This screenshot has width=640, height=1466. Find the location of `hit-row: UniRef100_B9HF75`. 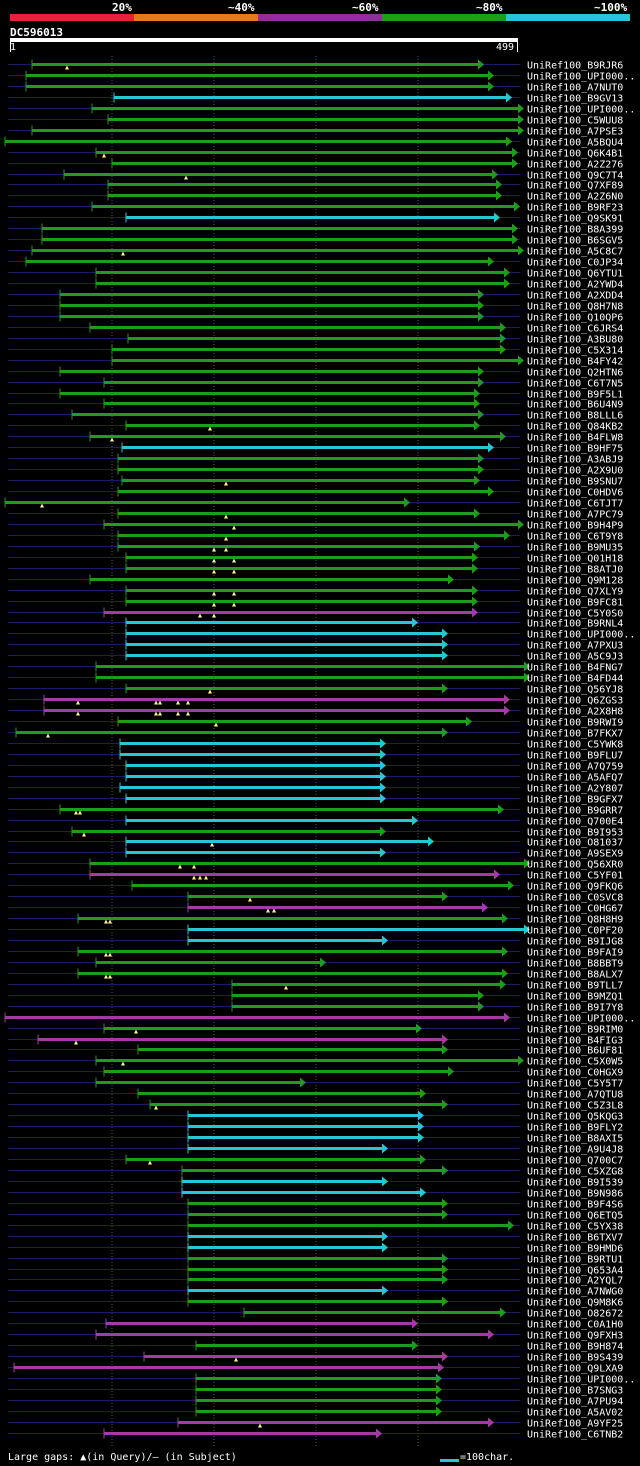

hit-row: UniRef100_B9HF75 is located at coordinates (315, 448).